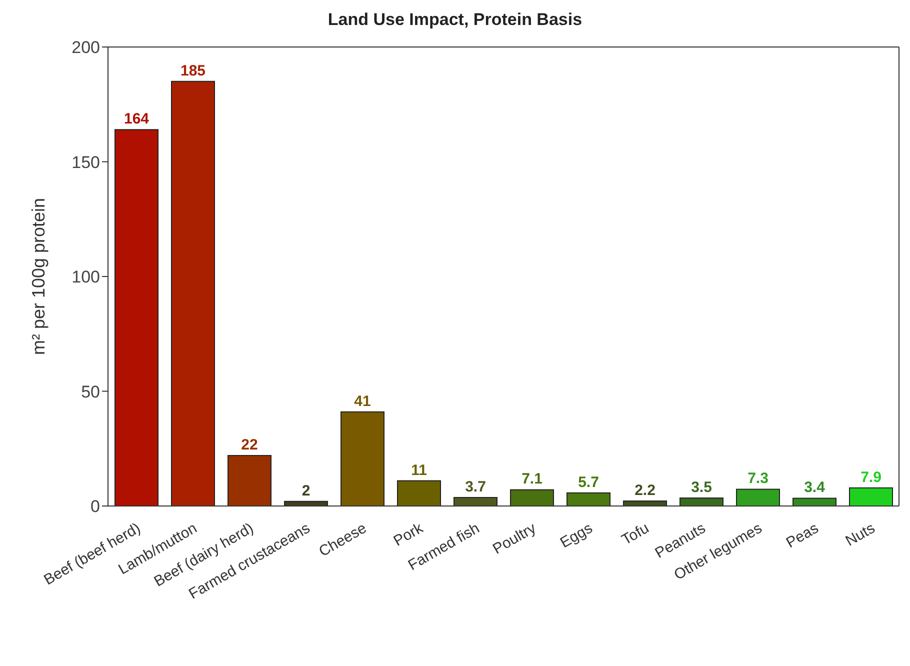 The image size is (910, 666). Describe the element at coordinates (306, 491) in the screenshot. I see `data-label: 2` at that location.